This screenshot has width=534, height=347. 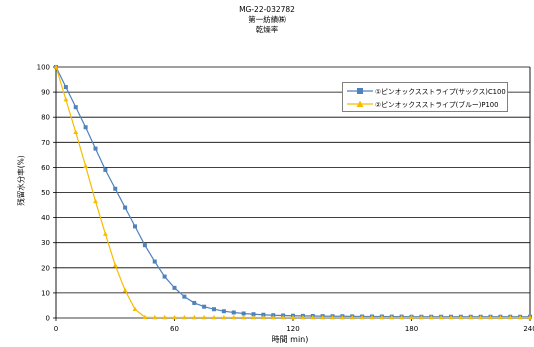 What do you see at coordinates (267, 29) in the screenshot?
I see `chart-title-metric: 乾燥率` at bounding box center [267, 29].